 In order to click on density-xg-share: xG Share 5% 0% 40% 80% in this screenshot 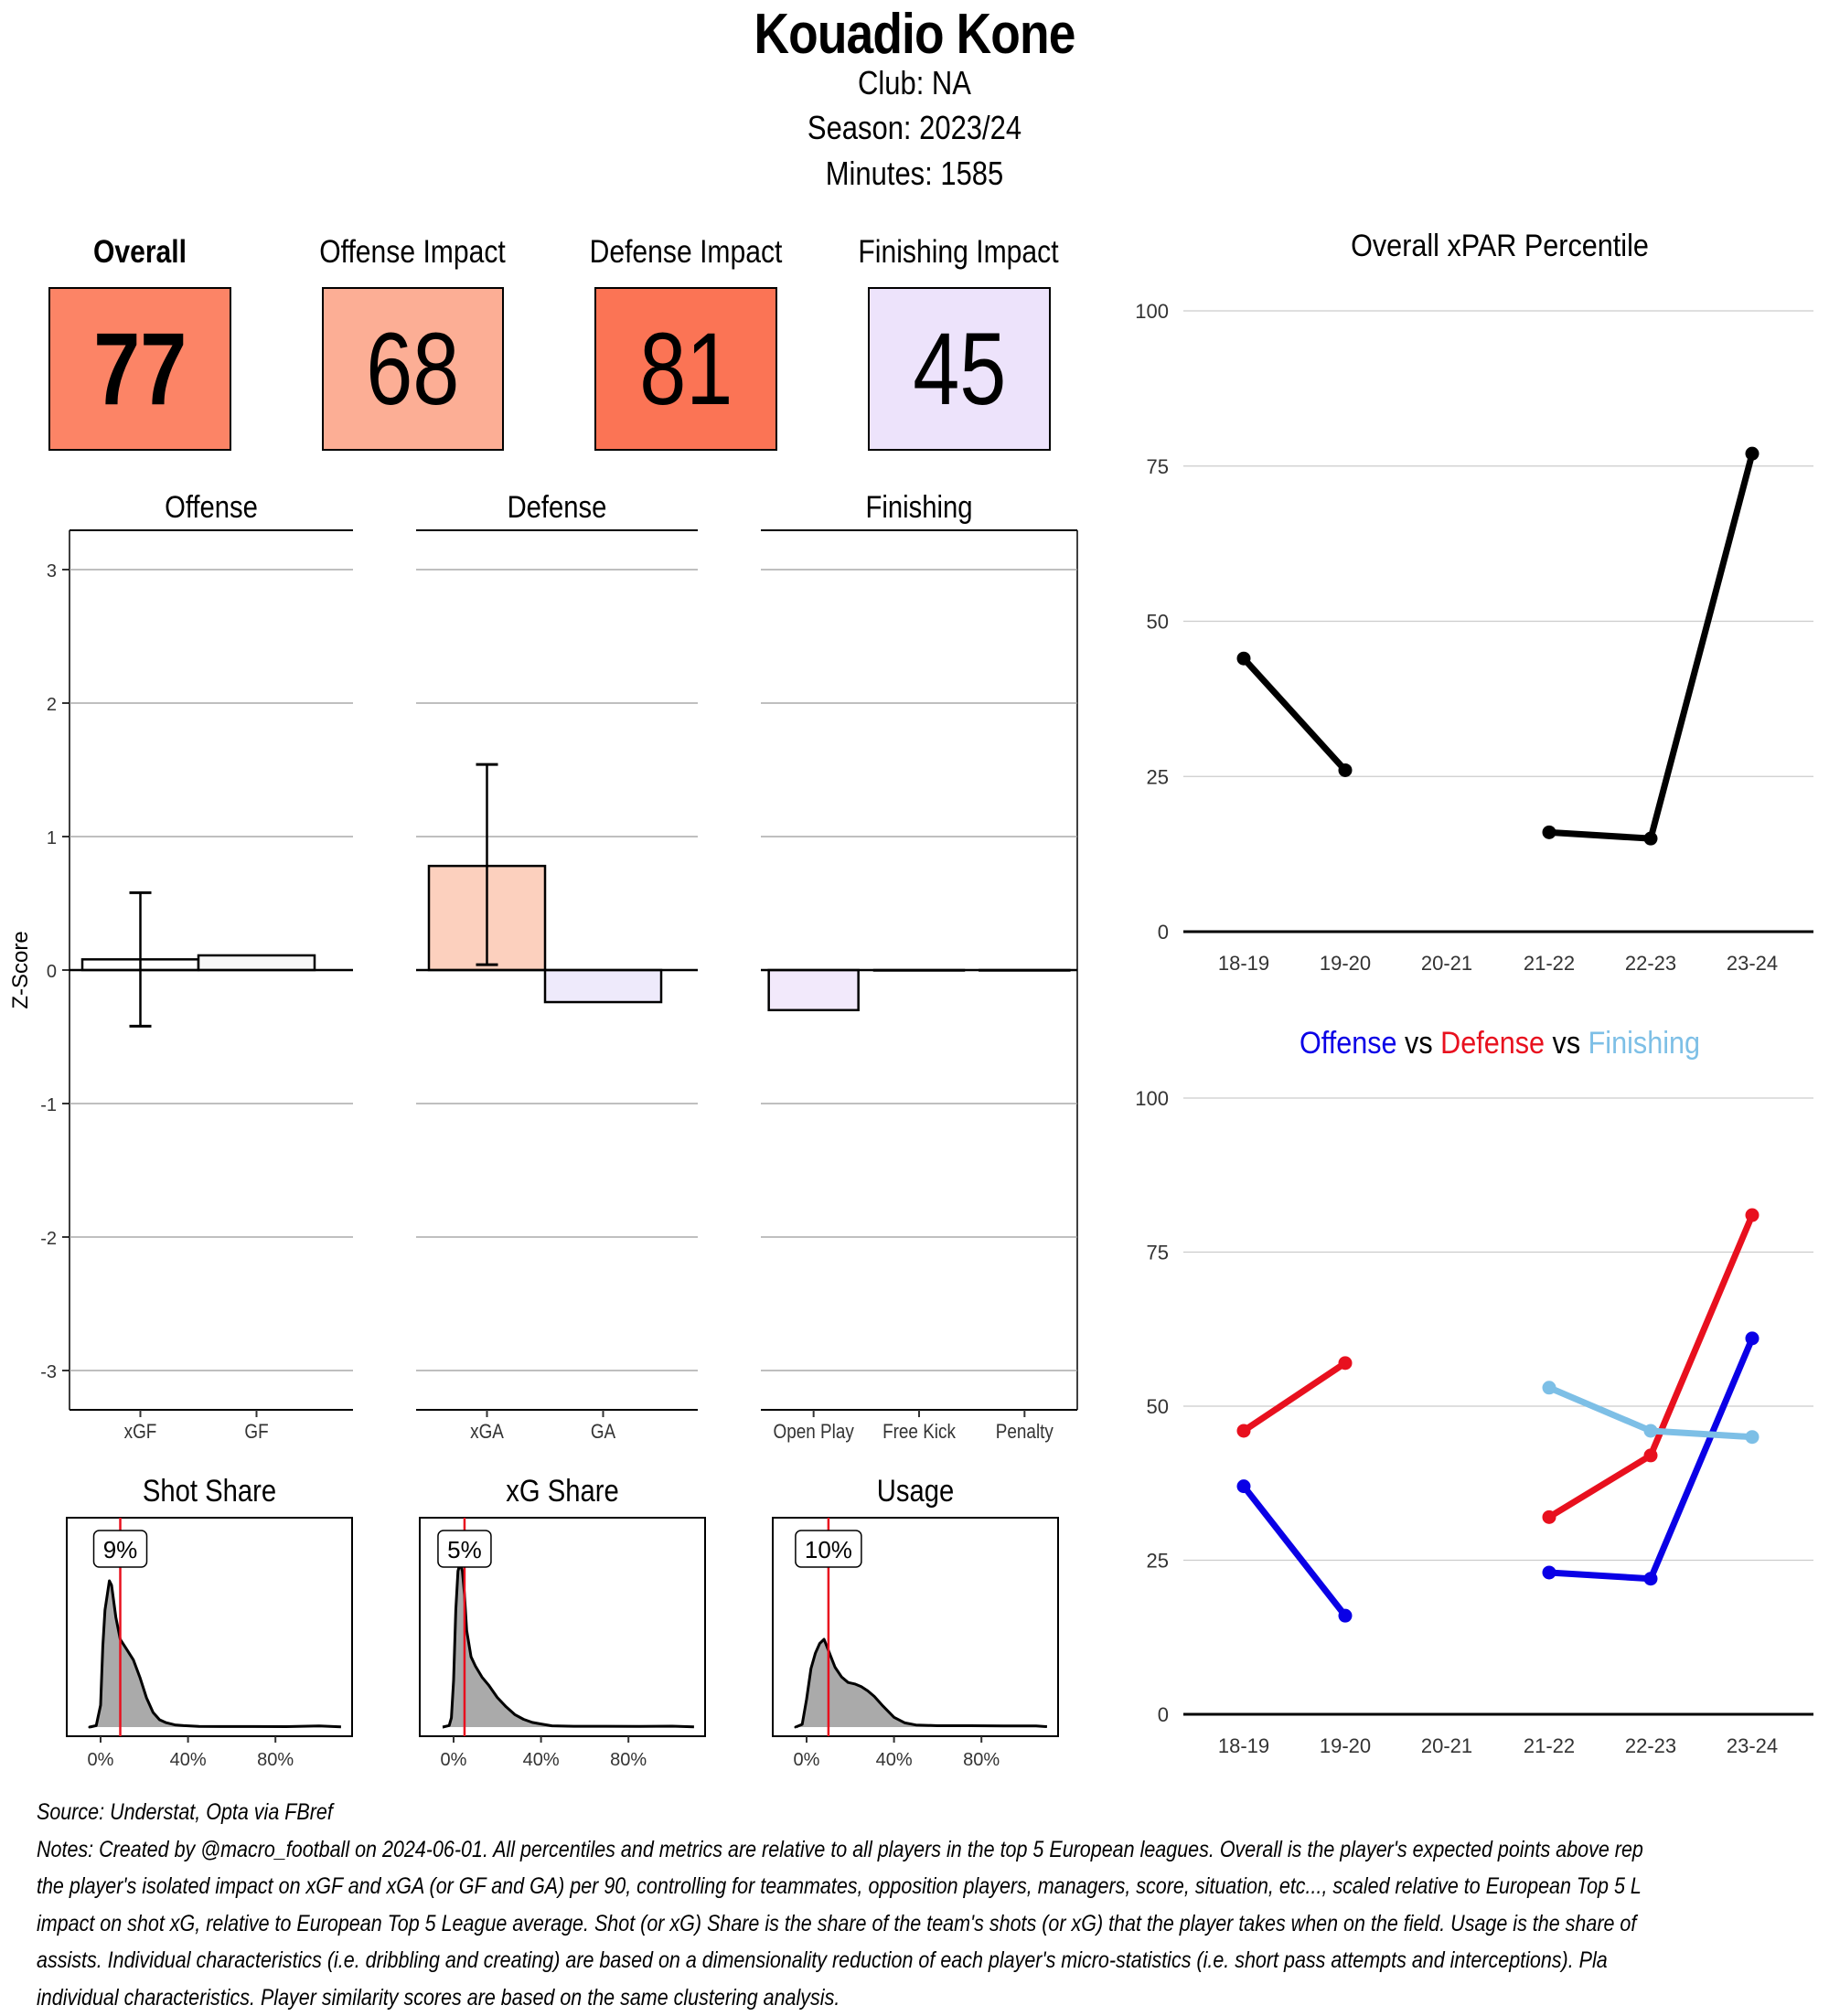, I will do `click(562, 1621)`.